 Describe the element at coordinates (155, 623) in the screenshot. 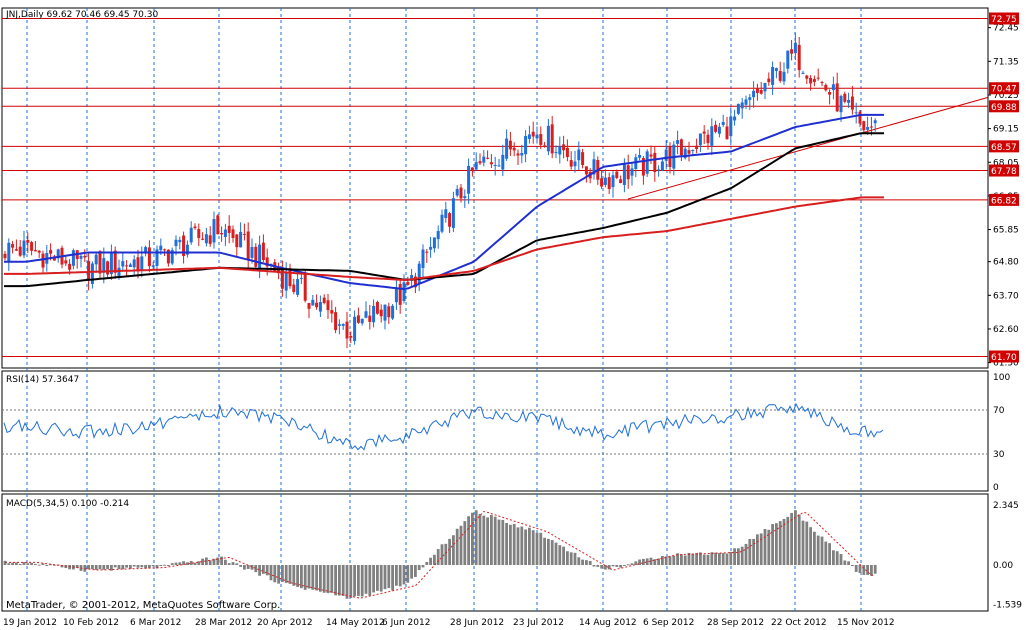

I see `x-axis-label: 6 Mar 2012` at that location.